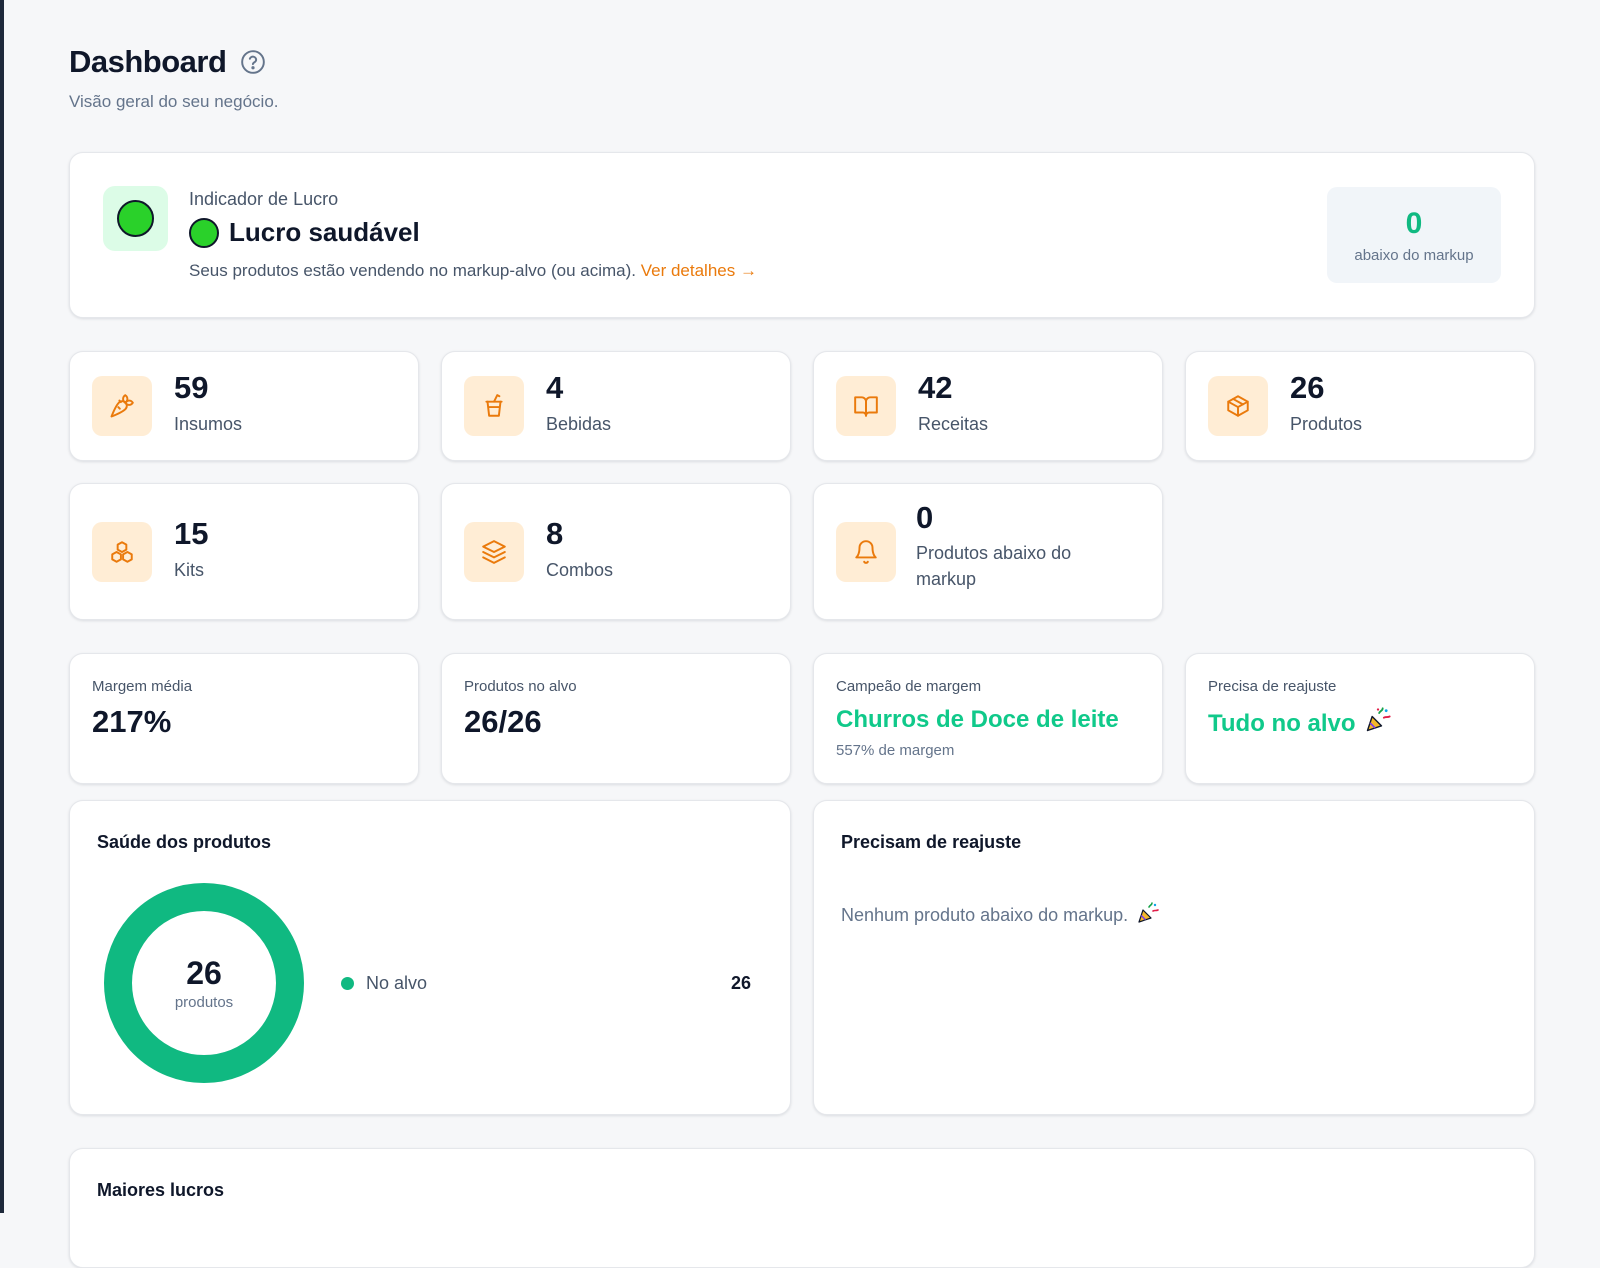 The width and height of the screenshot is (1600, 1268). What do you see at coordinates (616, 551) in the screenshot?
I see `stat-card-combos: 8 Combos` at bounding box center [616, 551].